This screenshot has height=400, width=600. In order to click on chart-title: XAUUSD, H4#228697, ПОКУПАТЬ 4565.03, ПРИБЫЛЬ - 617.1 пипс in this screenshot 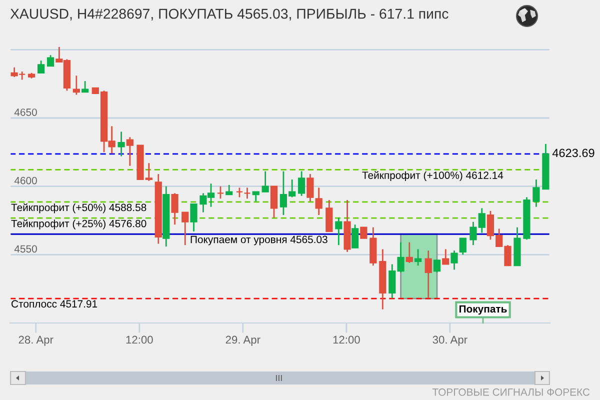, I will do `click(229, 14)`.